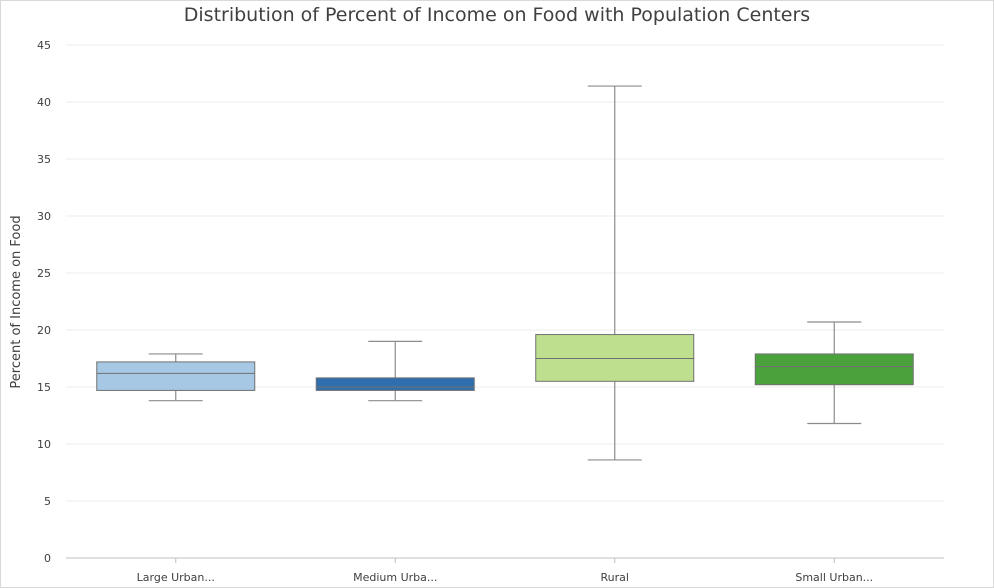 Image resolution: width=994 pixels, height=588 pixels. Describe the element at coordinates (615, 577) in the screenshot. I see `x-tick-label: Rural` at that location.